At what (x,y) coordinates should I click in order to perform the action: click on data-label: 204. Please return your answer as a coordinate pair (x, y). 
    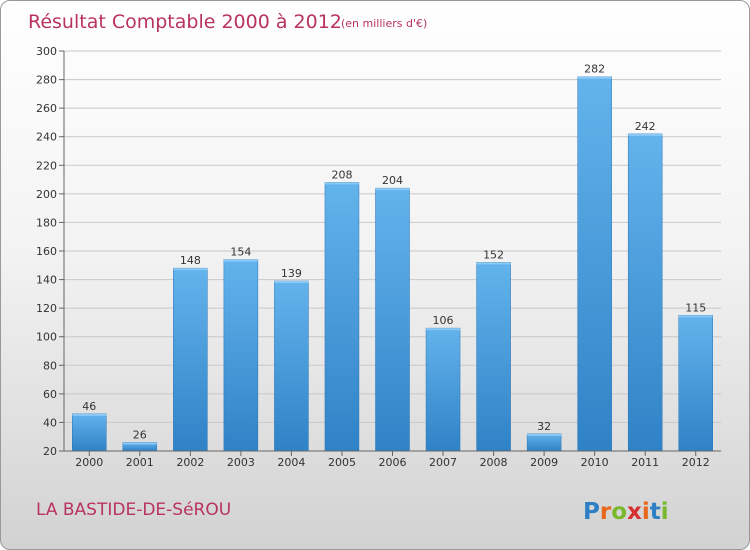
    Looking at the image, I should click on (392, 180).